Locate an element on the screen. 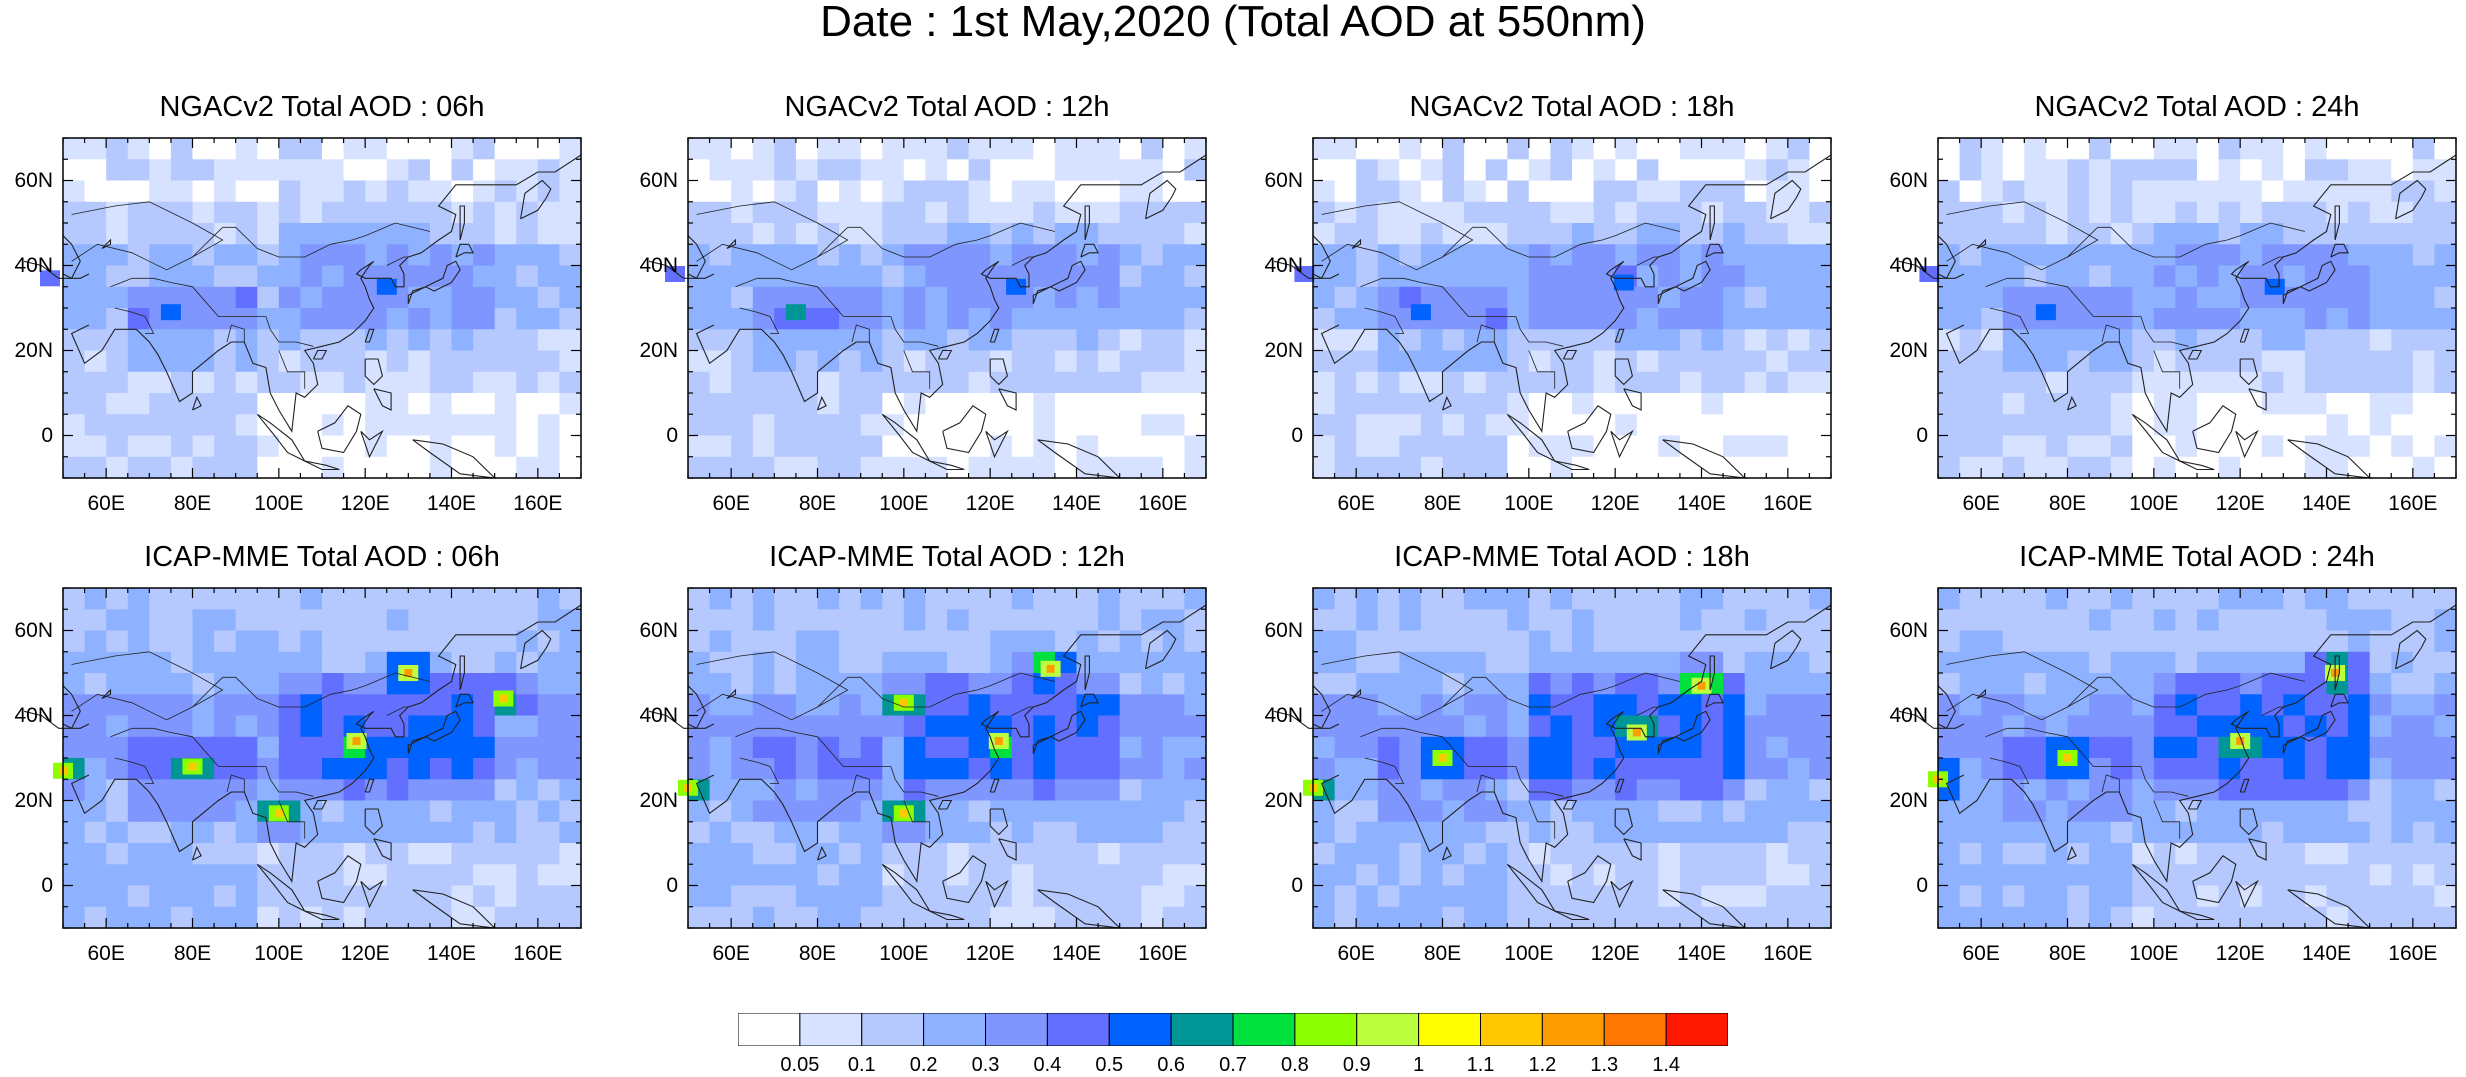 This screenshot has width=2466, height=1077. lon-tick-label: 160E is located at coordinates (538, 953).